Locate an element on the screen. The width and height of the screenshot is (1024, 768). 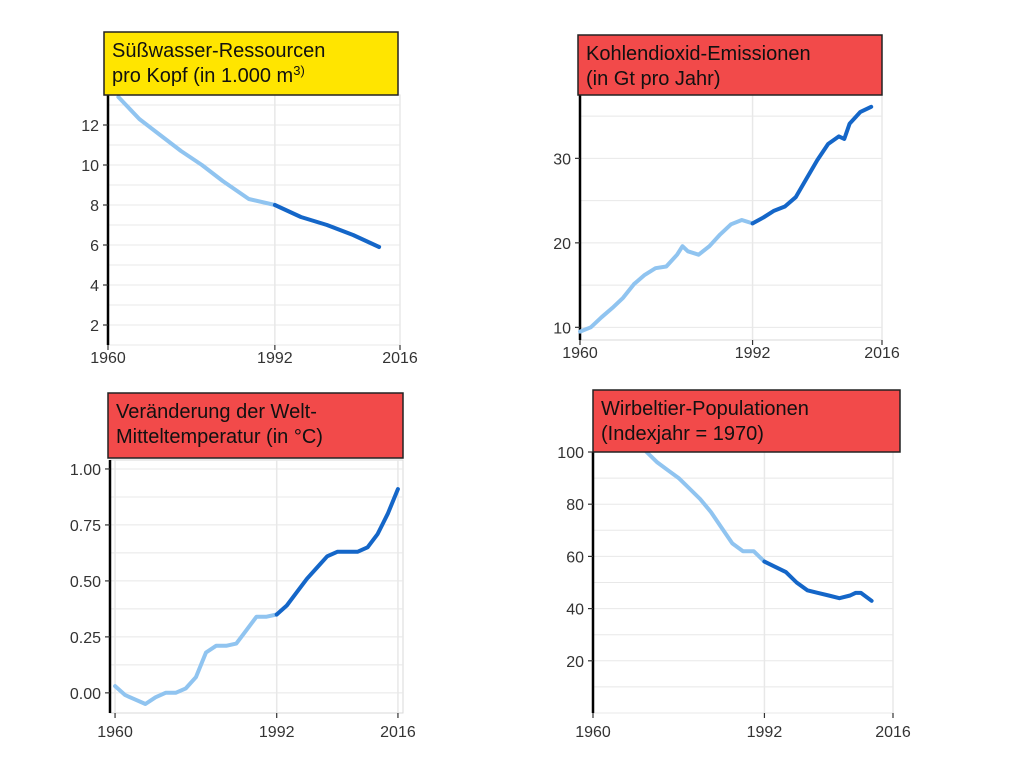
y-tick-label: 8 is located at coordinates (94, 206).